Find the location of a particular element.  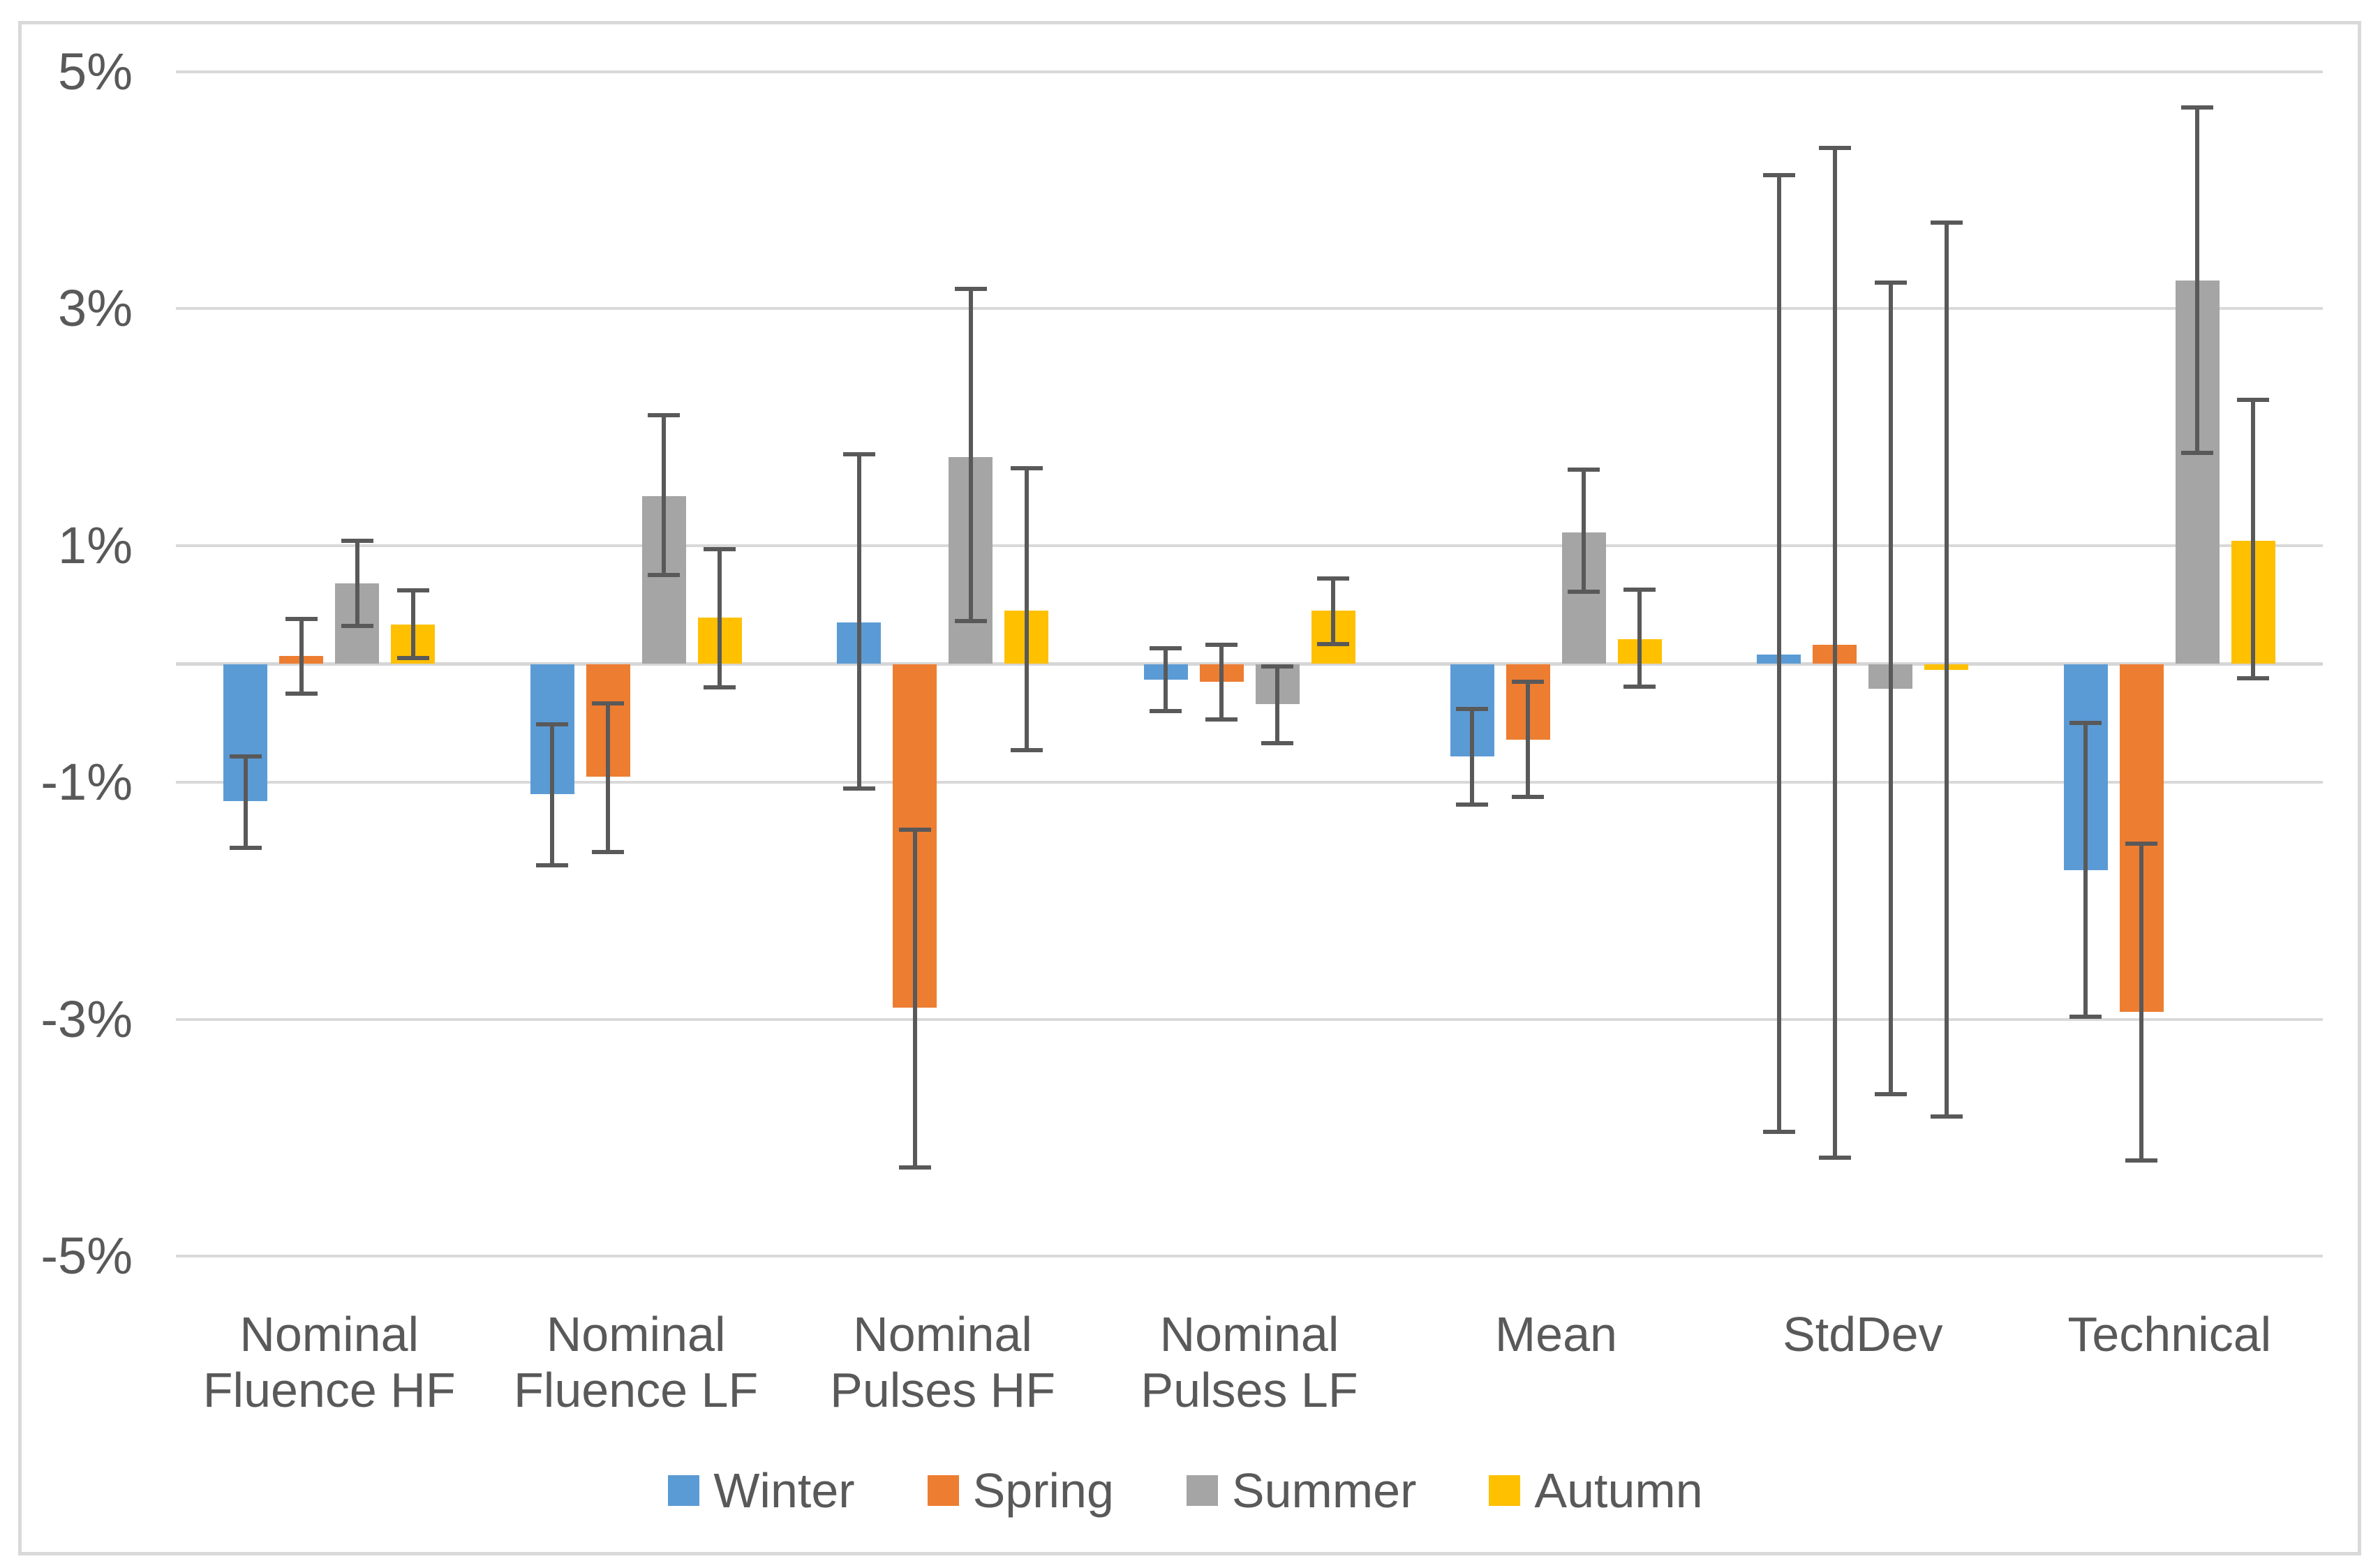

category-label: Nominal Pulses HF is located at coordinates (942, 1362).